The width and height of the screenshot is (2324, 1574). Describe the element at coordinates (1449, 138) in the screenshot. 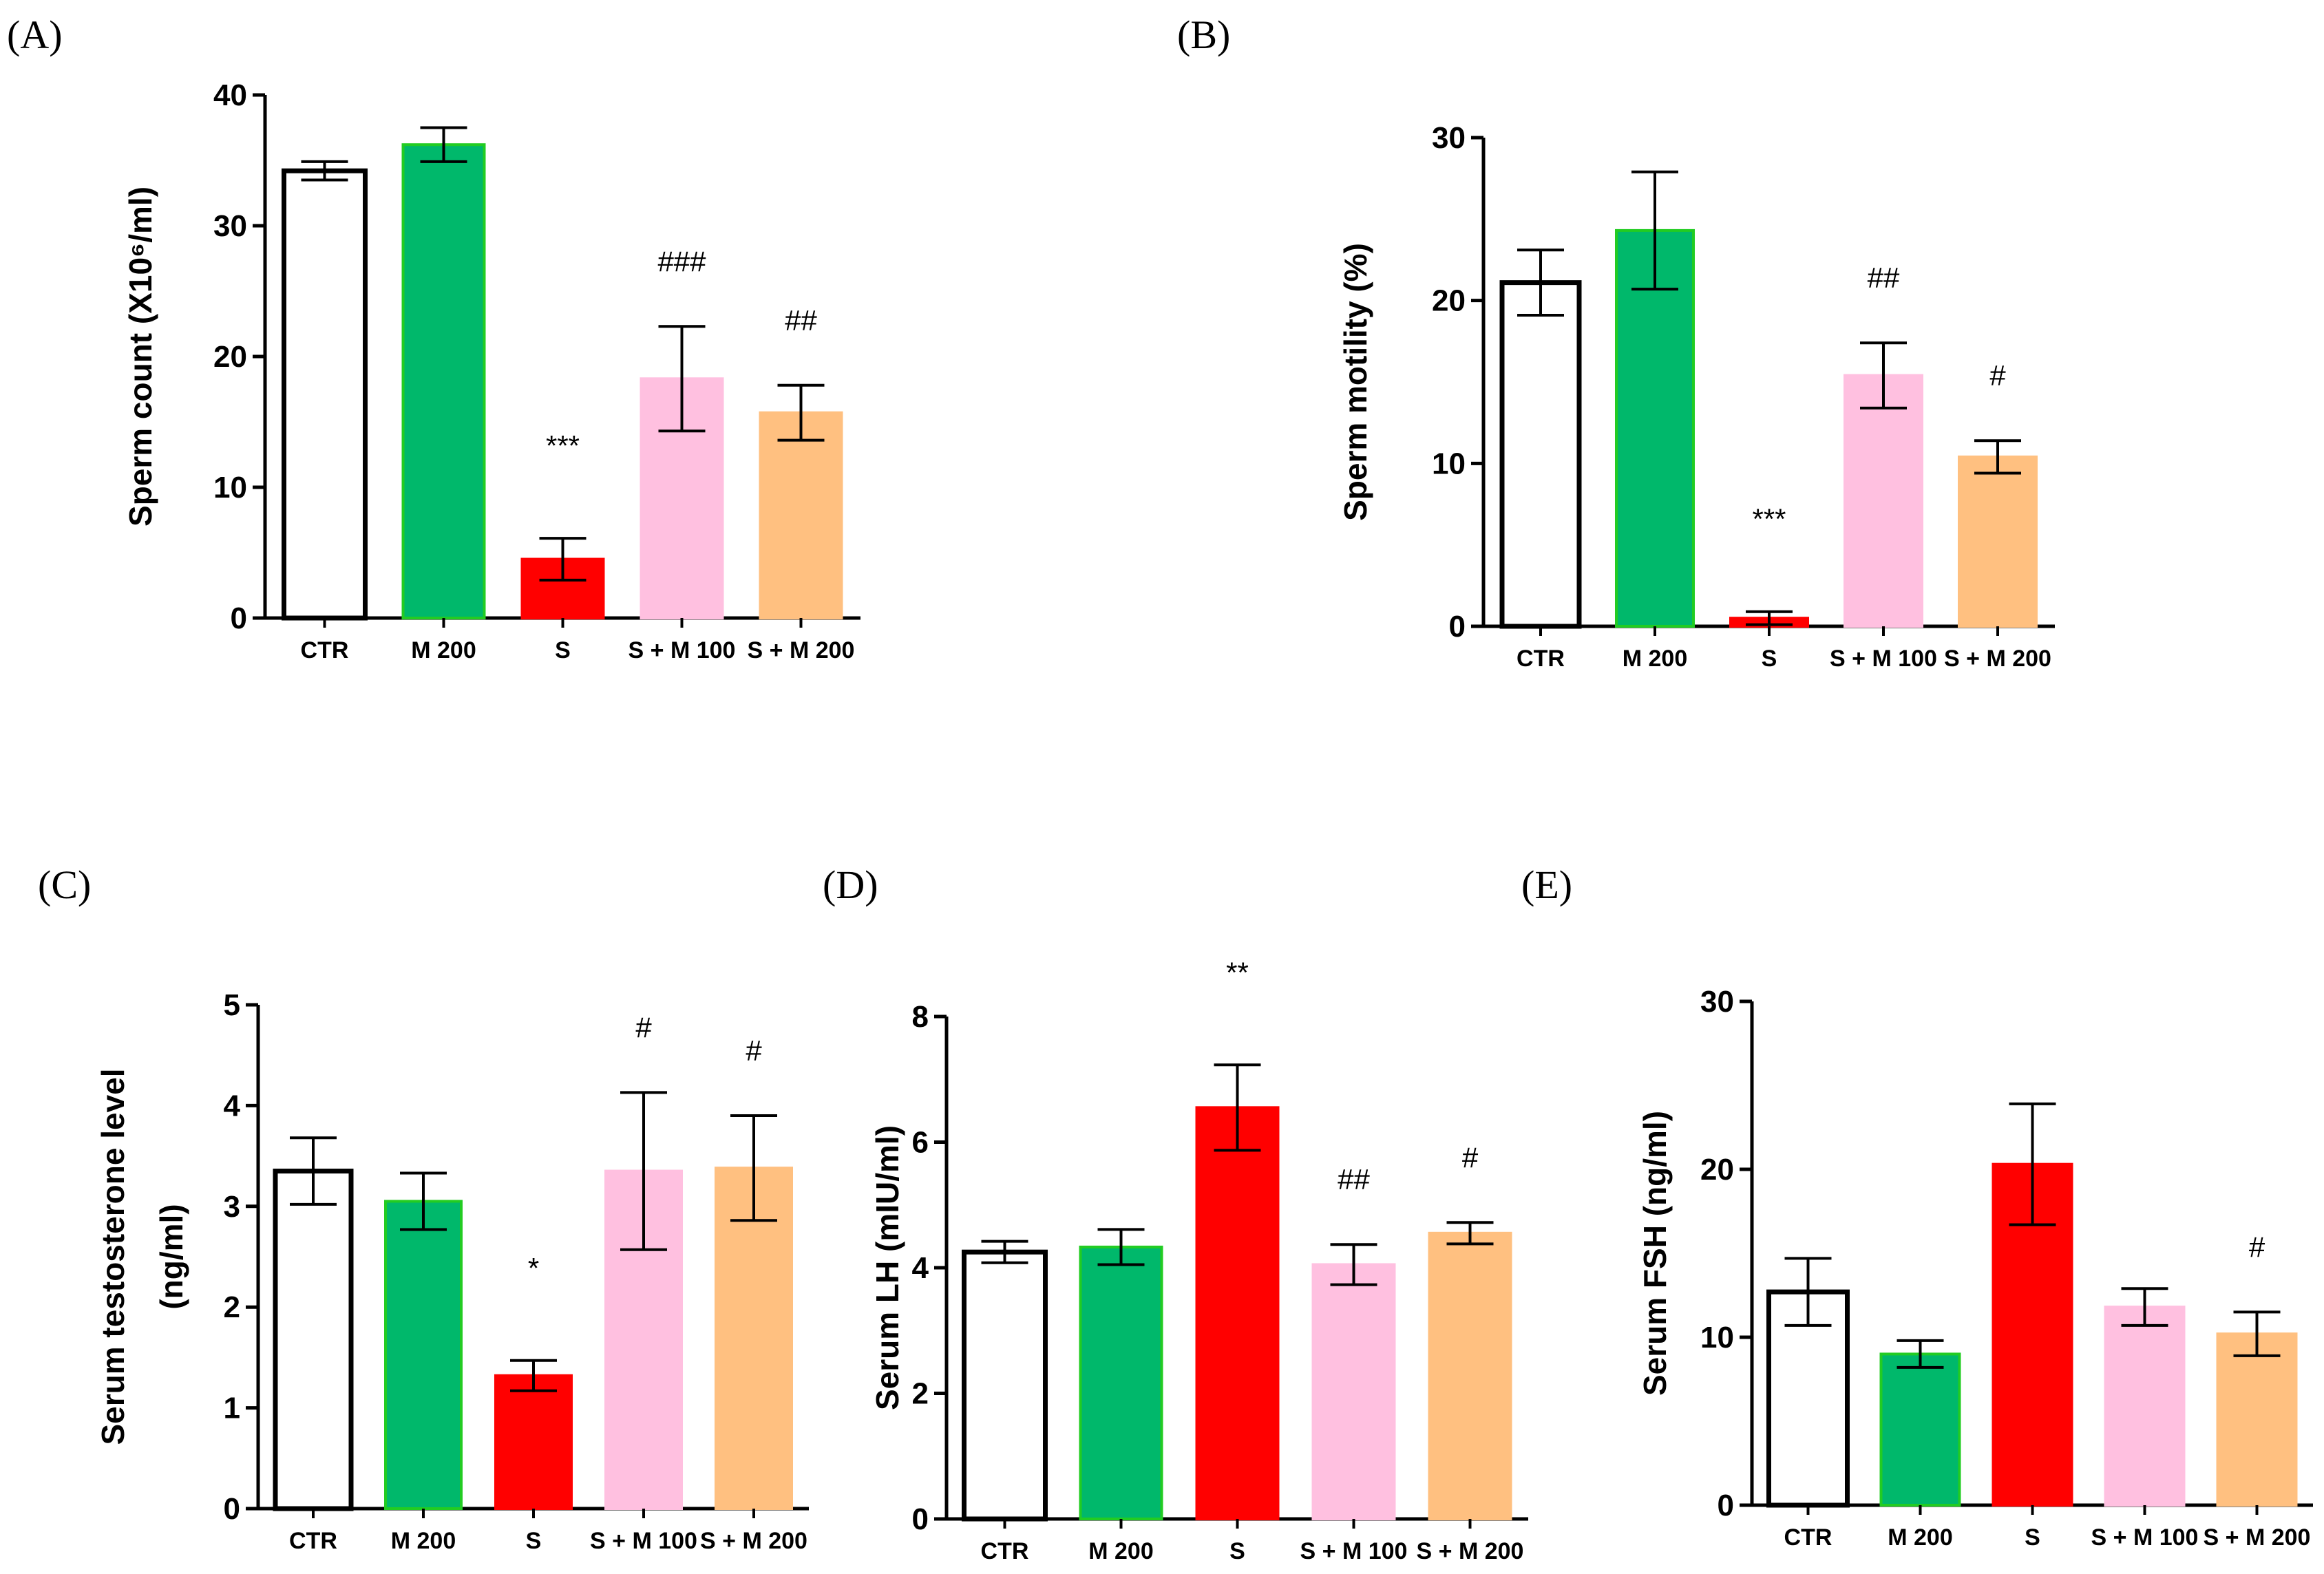

I see `panel-b-y-tick-label: 30` at that location.